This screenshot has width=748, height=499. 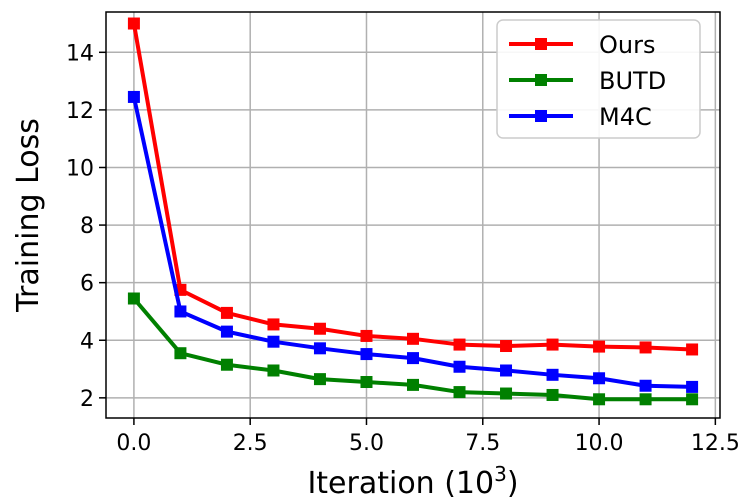 What do you see at coordinates (513, 482) in the screenshot?
I see `x-axis-title-suffix: )` at bounding box center [513, 482].